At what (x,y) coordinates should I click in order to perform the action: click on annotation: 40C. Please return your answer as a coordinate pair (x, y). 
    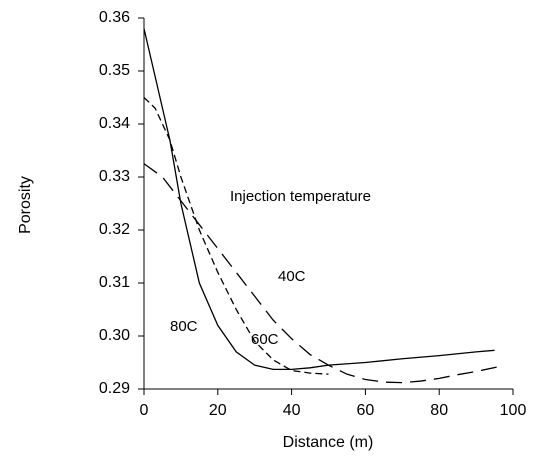
    Looking at the image, I should click on (292, 276).